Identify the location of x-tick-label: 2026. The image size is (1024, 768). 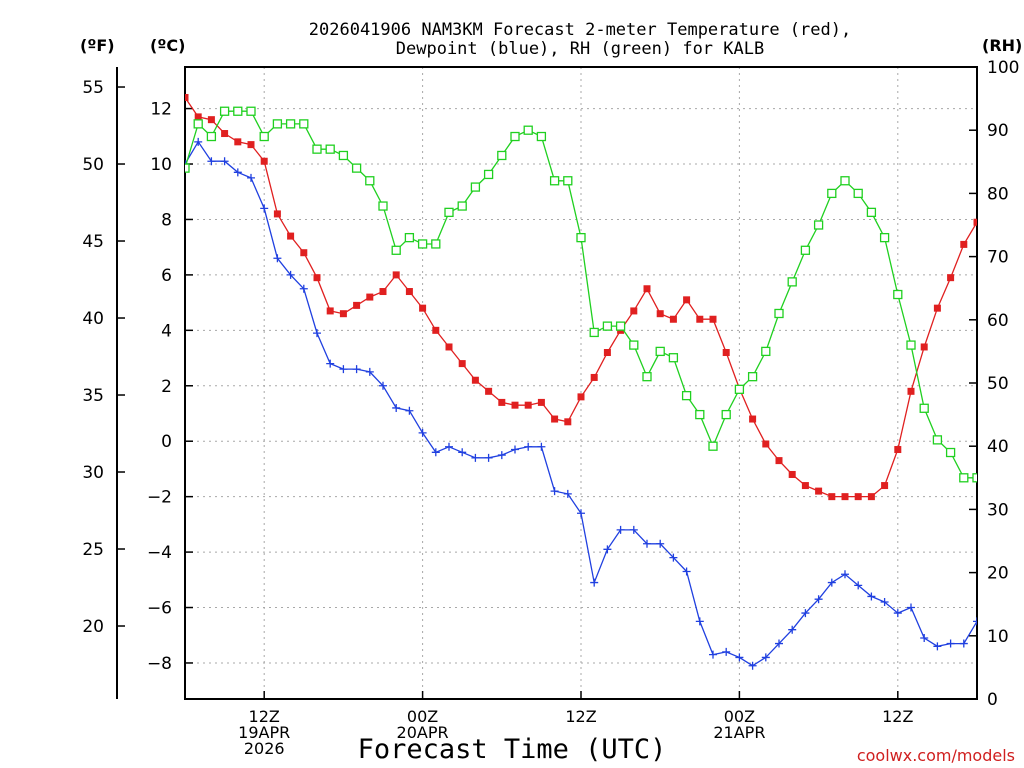
(264, 748).